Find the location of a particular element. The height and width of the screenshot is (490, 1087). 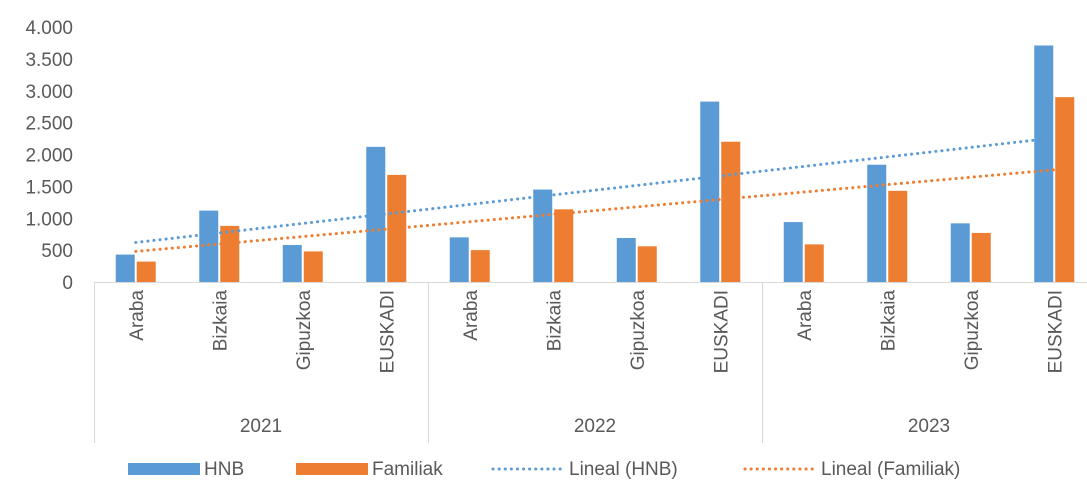

x-group-label: 2021 is located at coordinates (261, 426).